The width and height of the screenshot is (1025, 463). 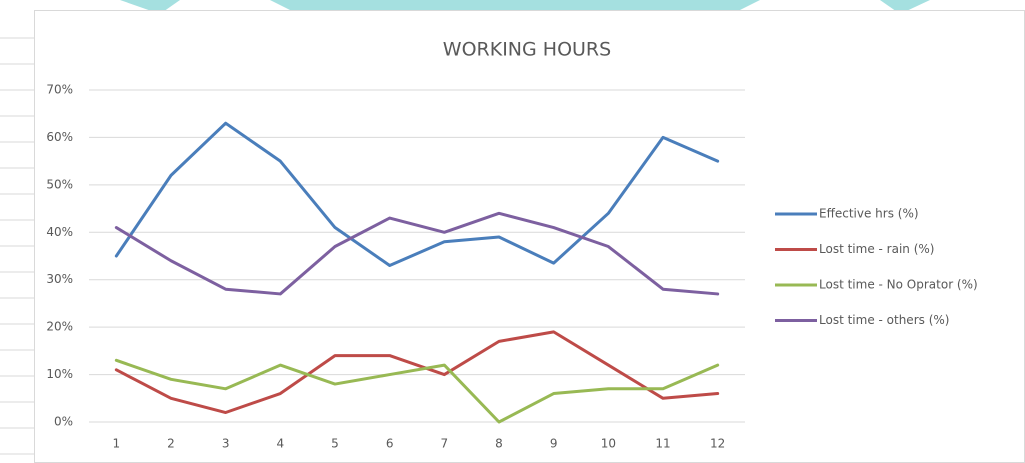 What do you see at coordinates (445, 444) in the screenshot?
I see `x-tick-label: 7` at bounding box center [445, 444].